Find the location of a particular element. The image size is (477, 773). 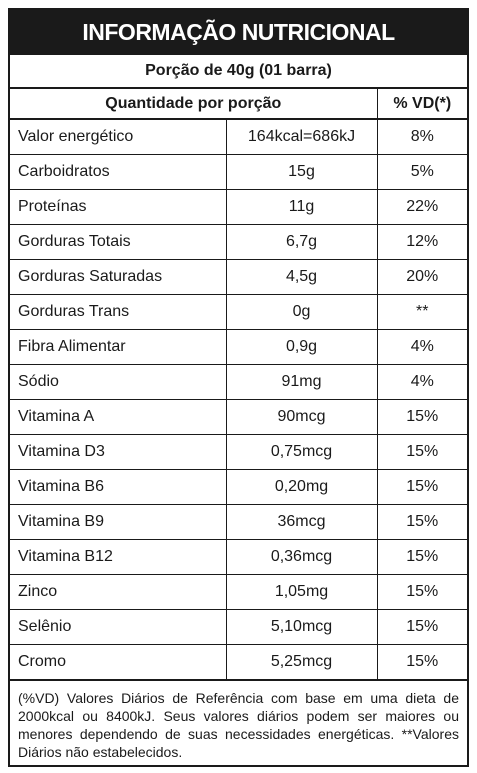

nutrient-name: Selênio is located at coordinates (118, 627).